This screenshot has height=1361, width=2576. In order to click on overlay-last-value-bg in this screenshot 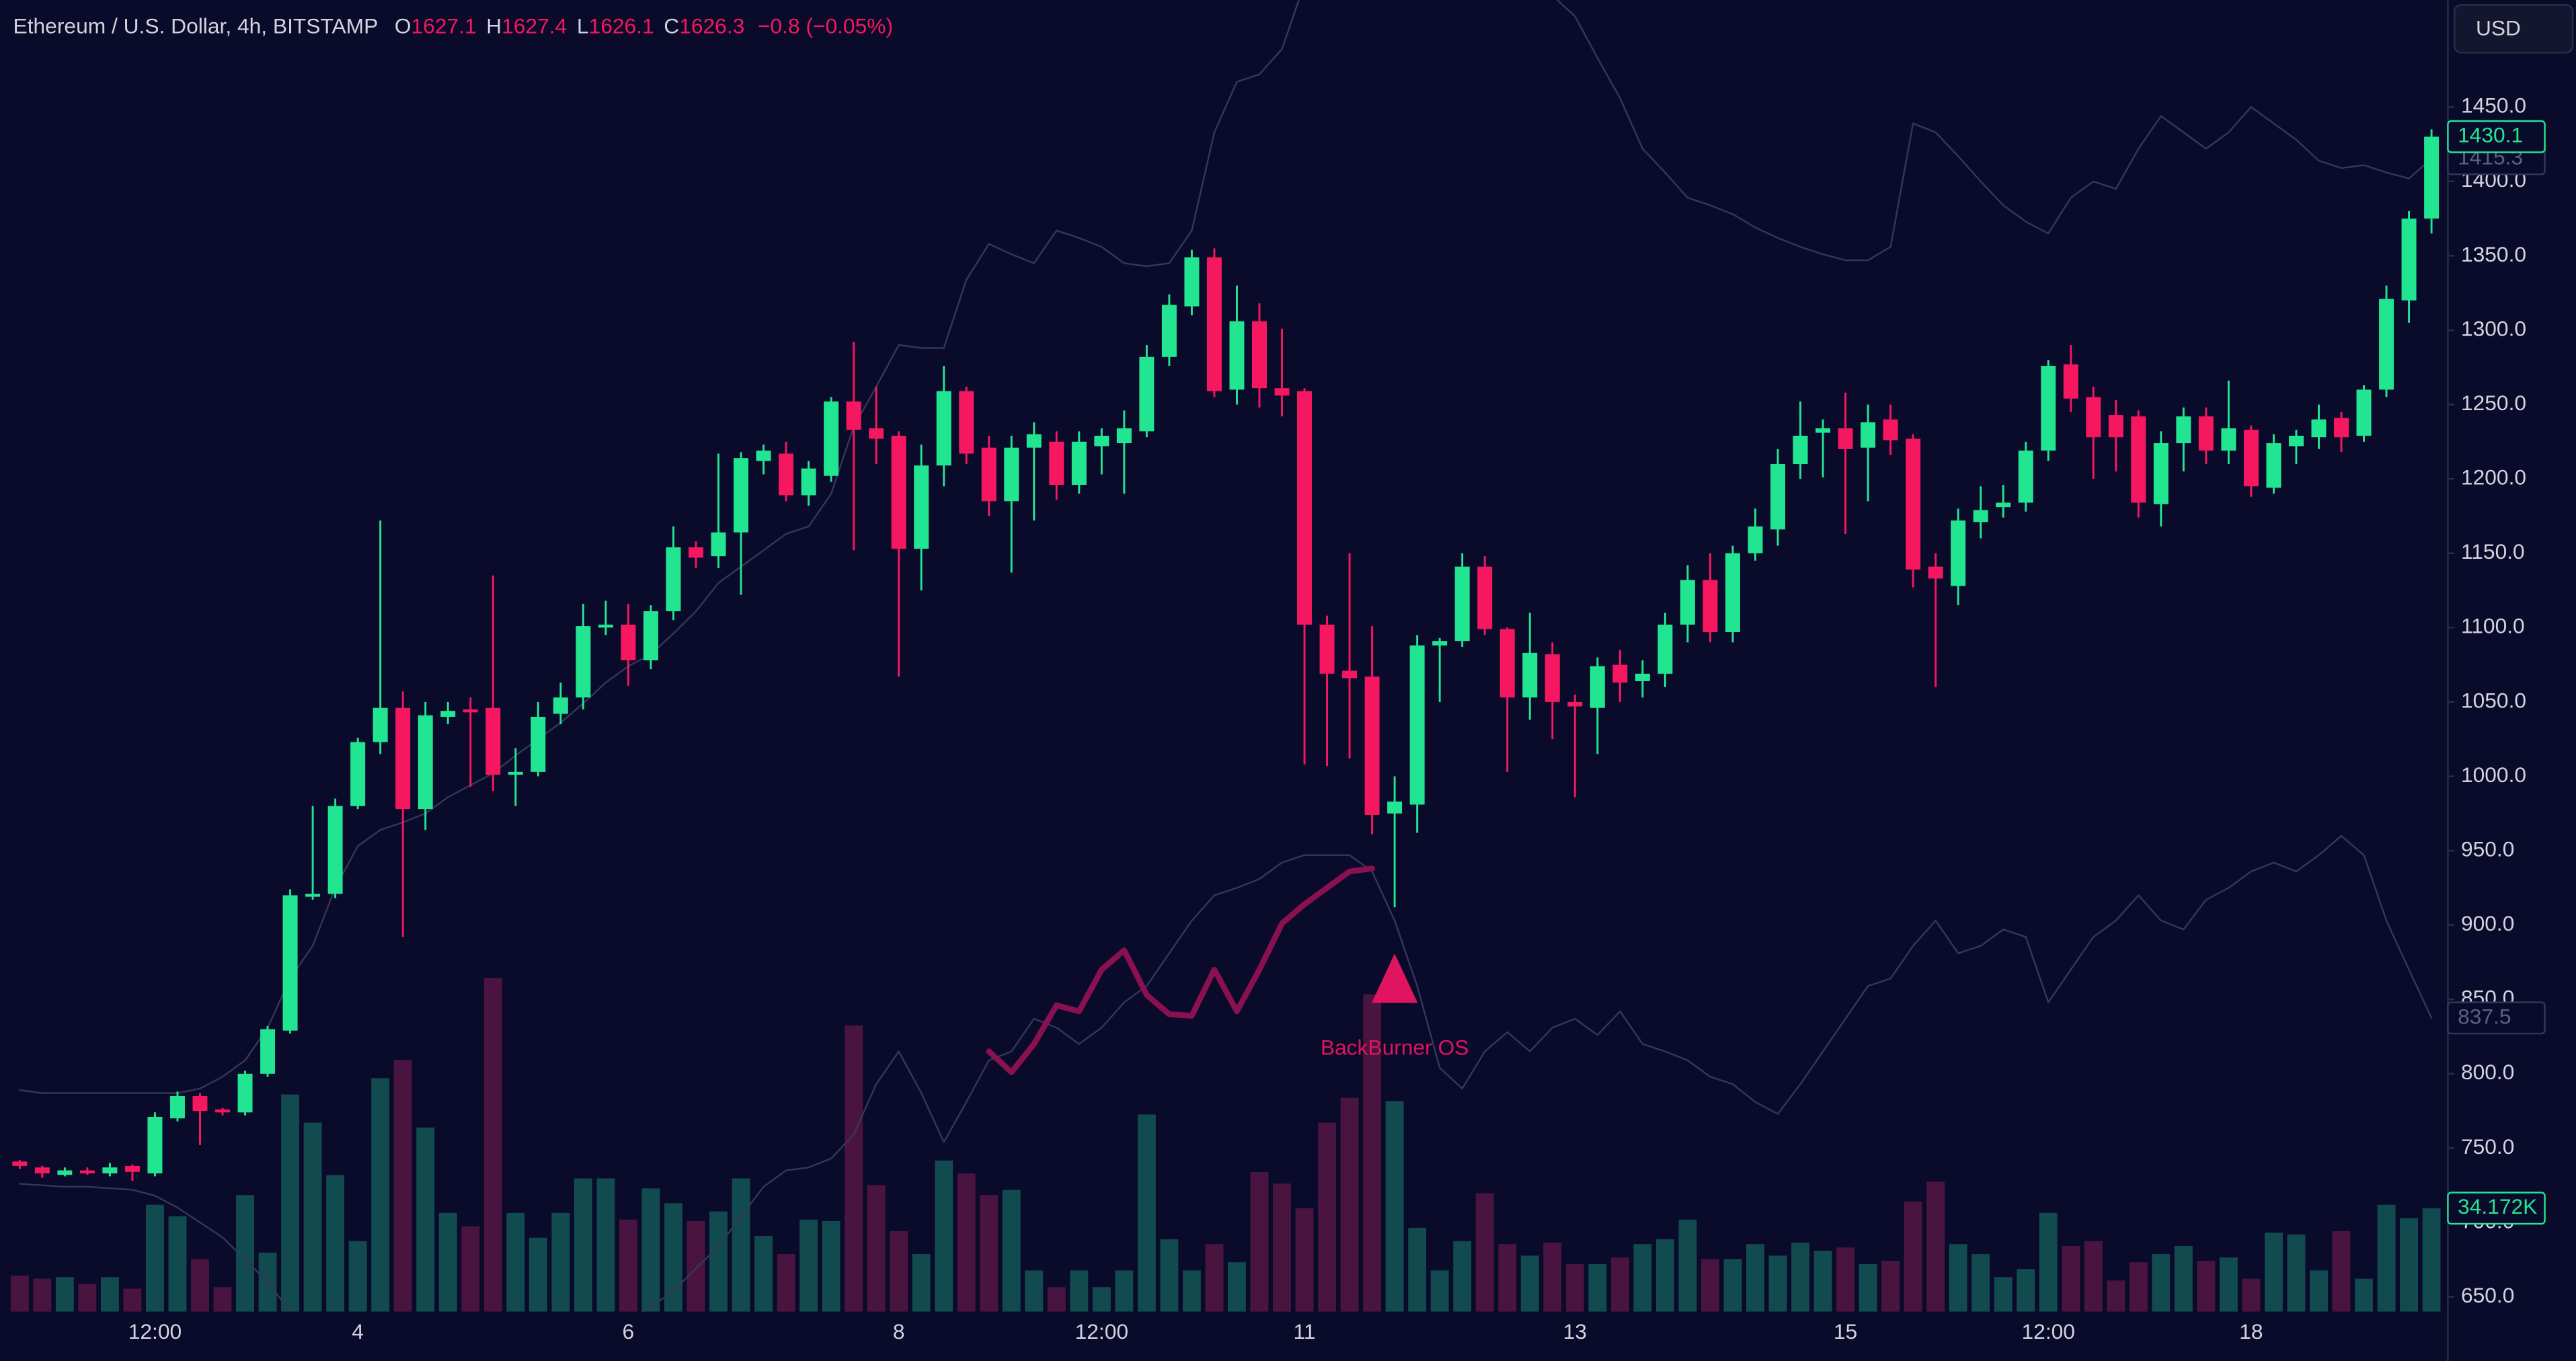, I will do `click(2496, 1018)`.